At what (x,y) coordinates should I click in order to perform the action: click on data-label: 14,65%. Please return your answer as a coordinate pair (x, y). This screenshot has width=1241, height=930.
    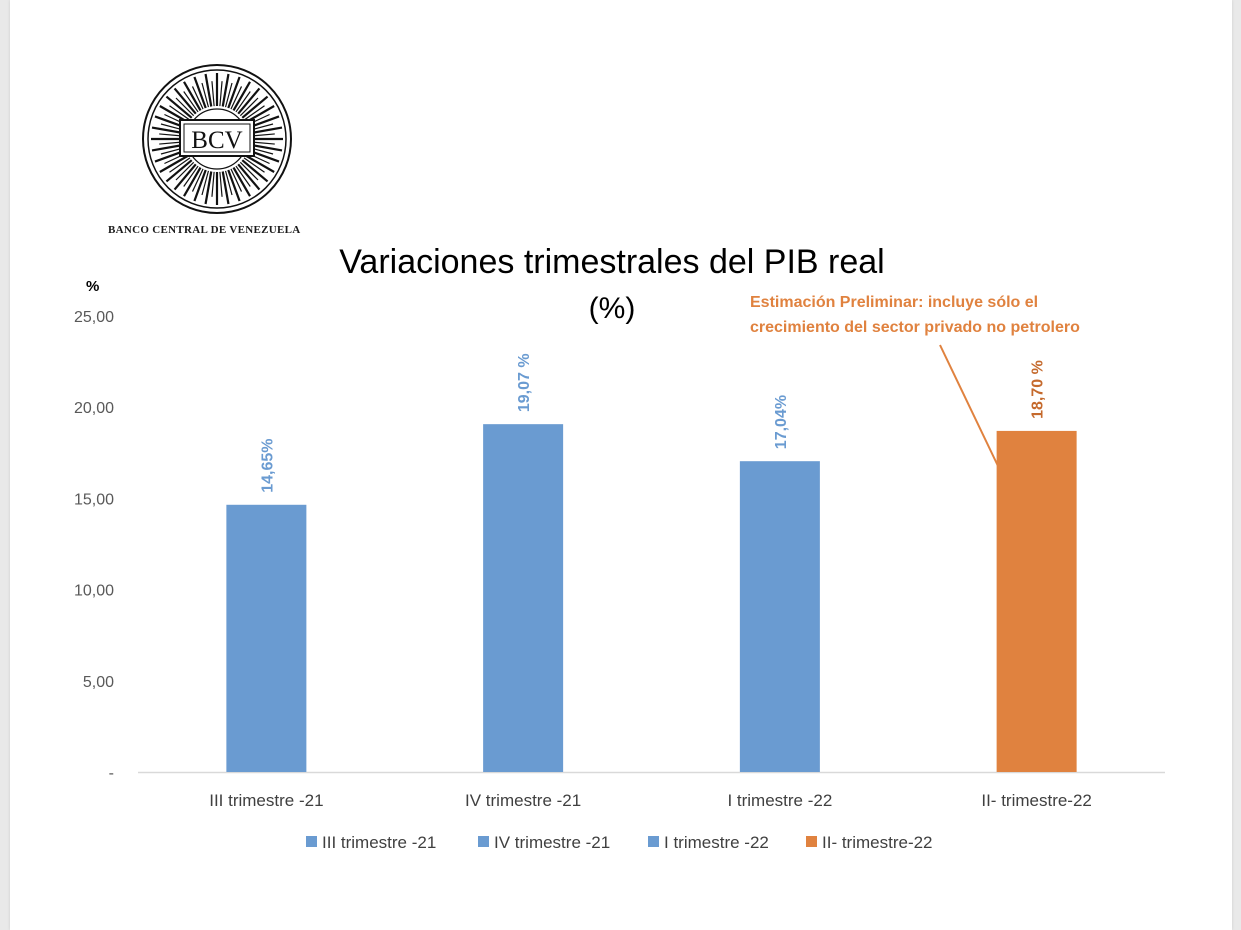
    Looking at the image, I should click on (267, 466).